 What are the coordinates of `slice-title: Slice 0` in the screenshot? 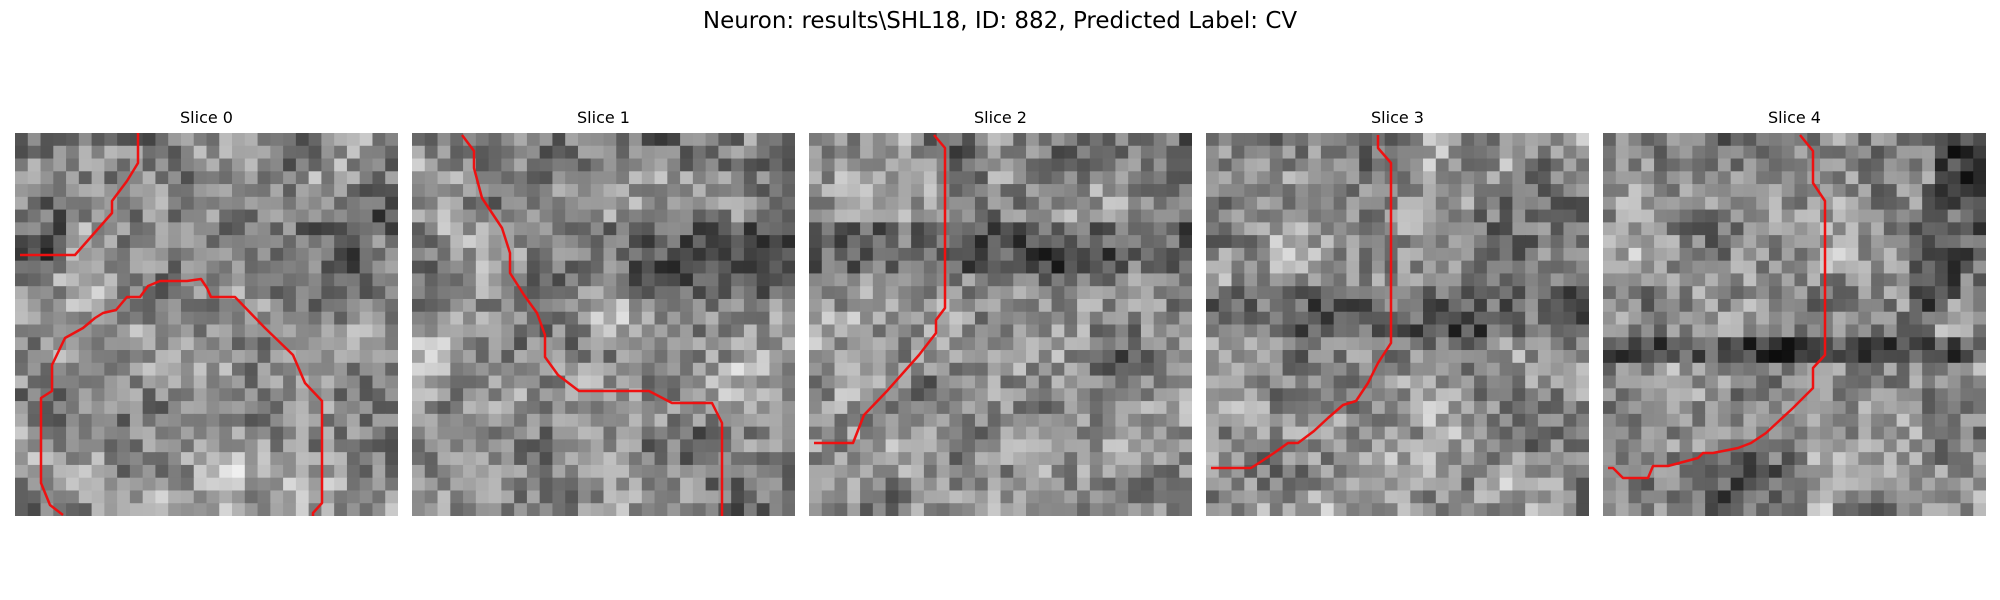 It's located at (206, 117).